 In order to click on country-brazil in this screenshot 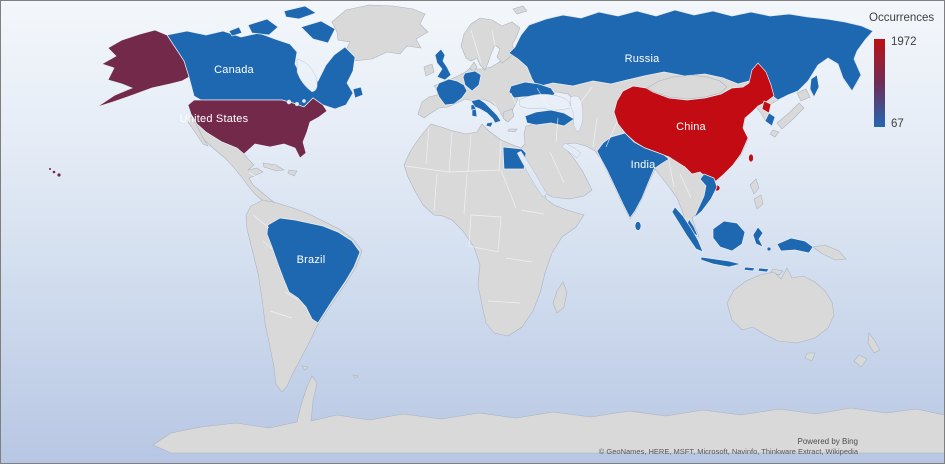, I will do `click(313, 270)`.